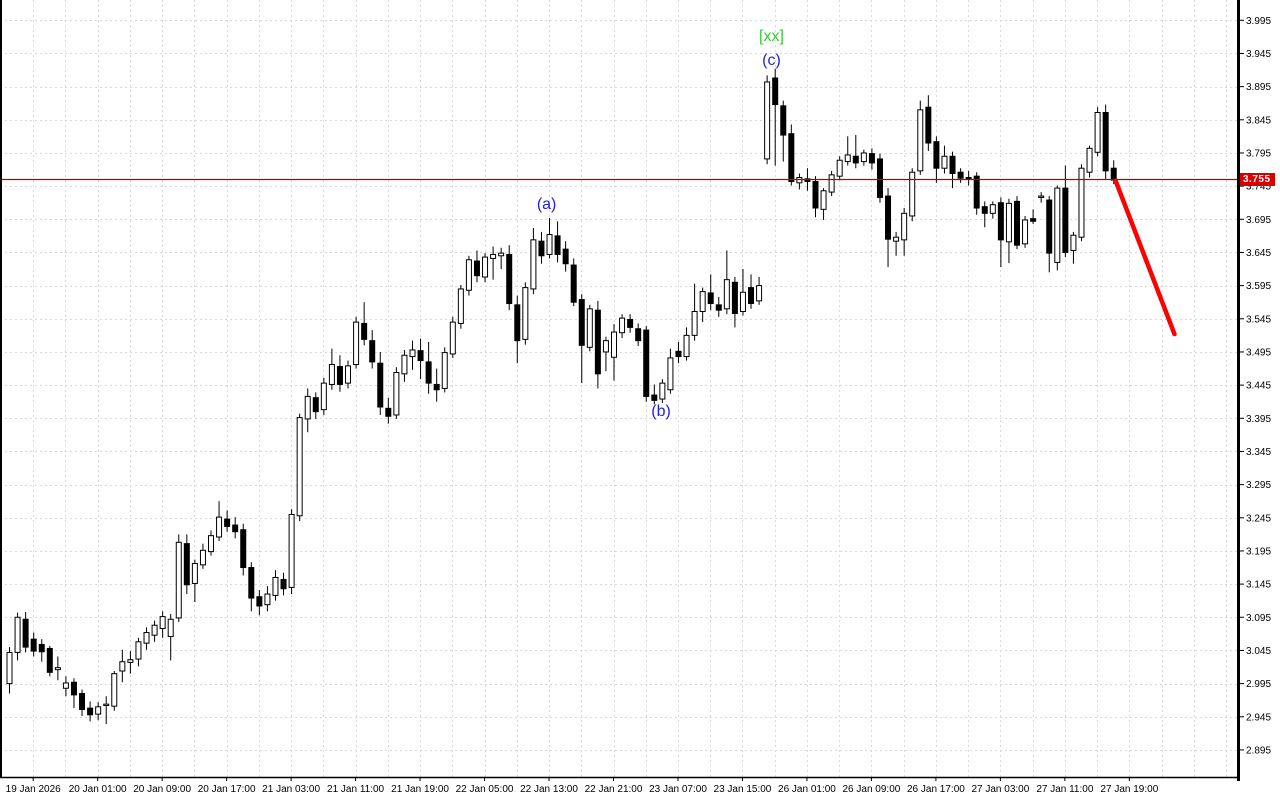 Image resolution: width=1280 pixels, height=800 pixels. Describe the element at coordinates (98, 789) in the screenshot. I see `svg-text: 20 Jan 01:00` at that location.